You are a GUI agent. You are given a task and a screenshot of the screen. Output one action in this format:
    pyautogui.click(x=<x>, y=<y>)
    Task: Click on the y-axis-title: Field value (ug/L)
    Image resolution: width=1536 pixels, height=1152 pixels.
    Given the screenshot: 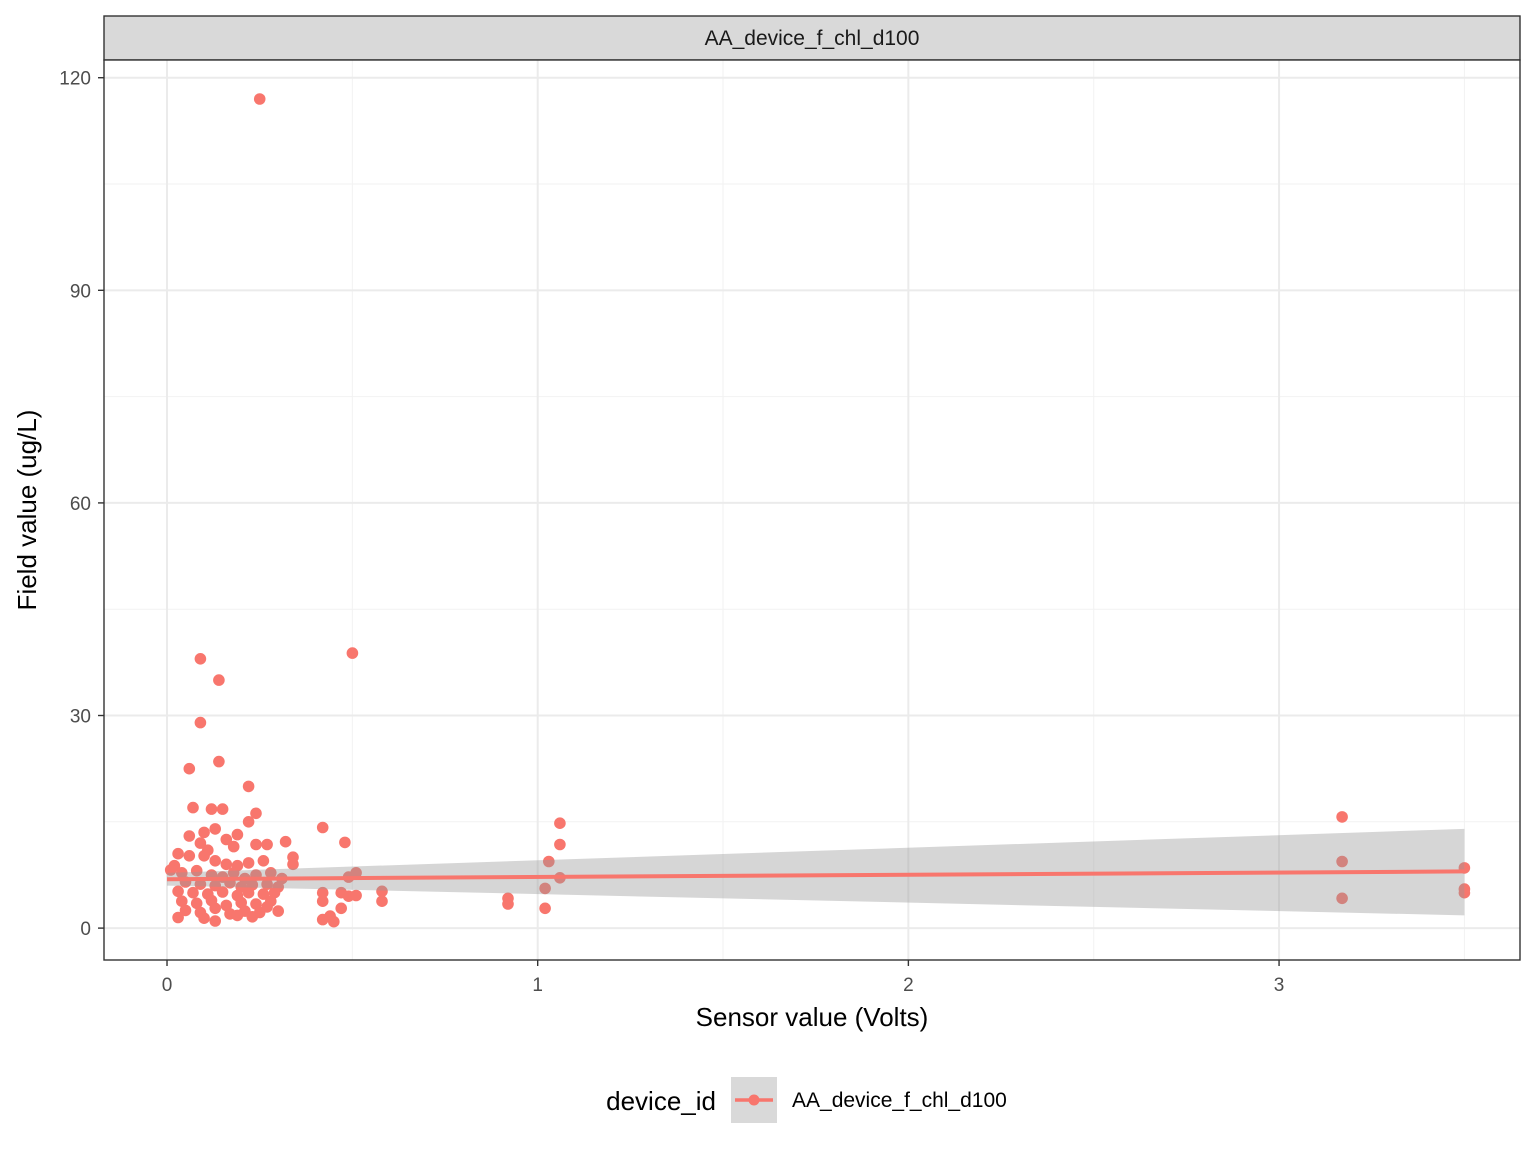 What is the action you would take?
    pyautogui.click(x=27, y=510)
    